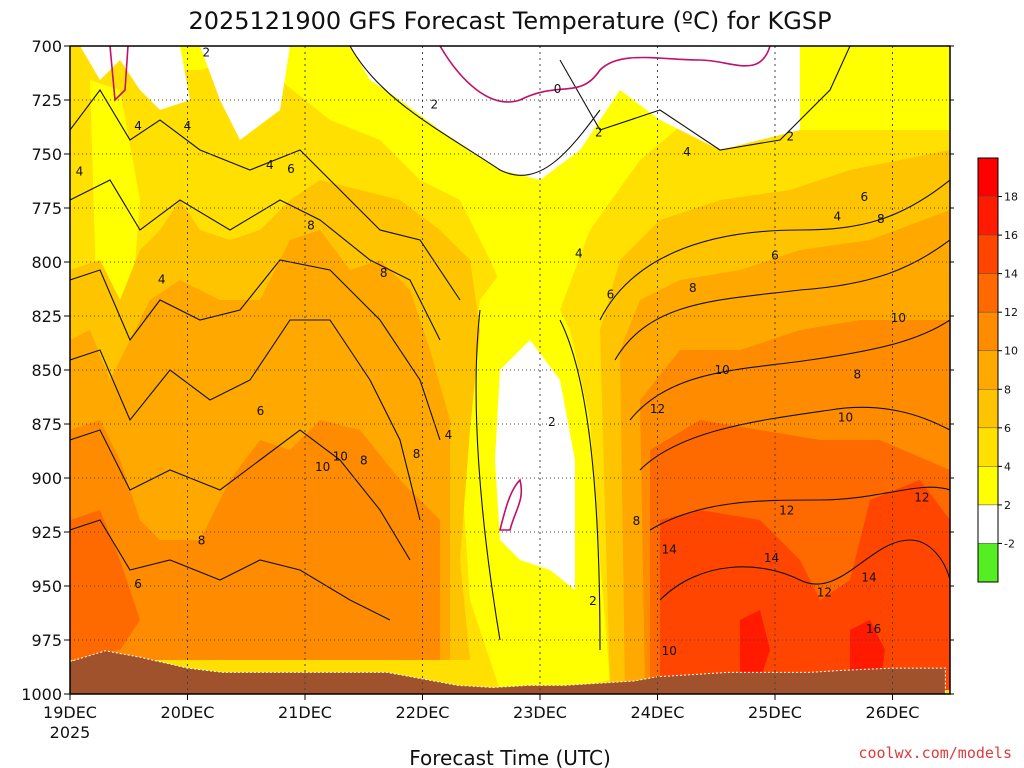  Describe the element at coordinates (575, 113) in the screenshot. I see `field-band-white-top` at that location.